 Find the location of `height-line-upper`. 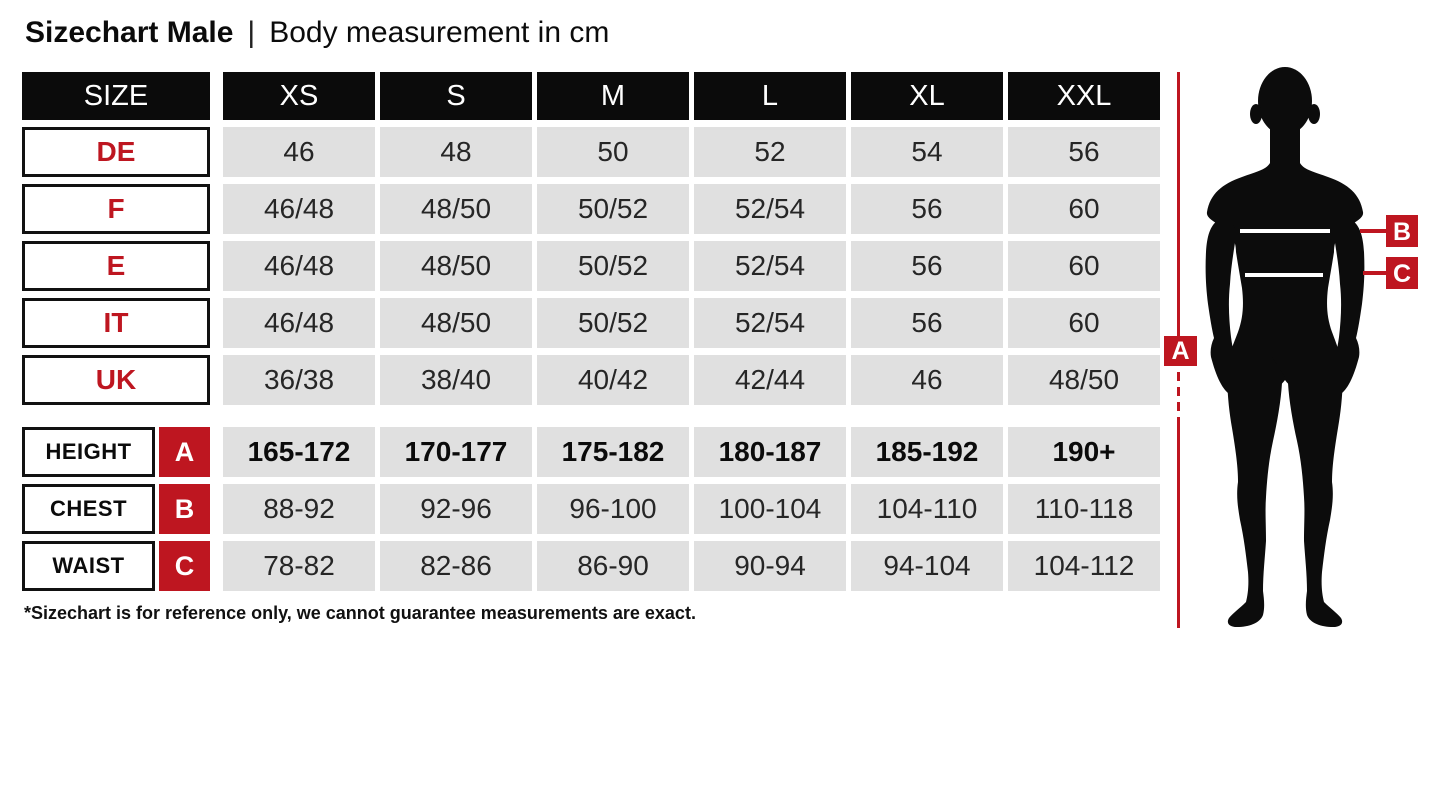

height-line-upper is located at coordinates (1178, 204).